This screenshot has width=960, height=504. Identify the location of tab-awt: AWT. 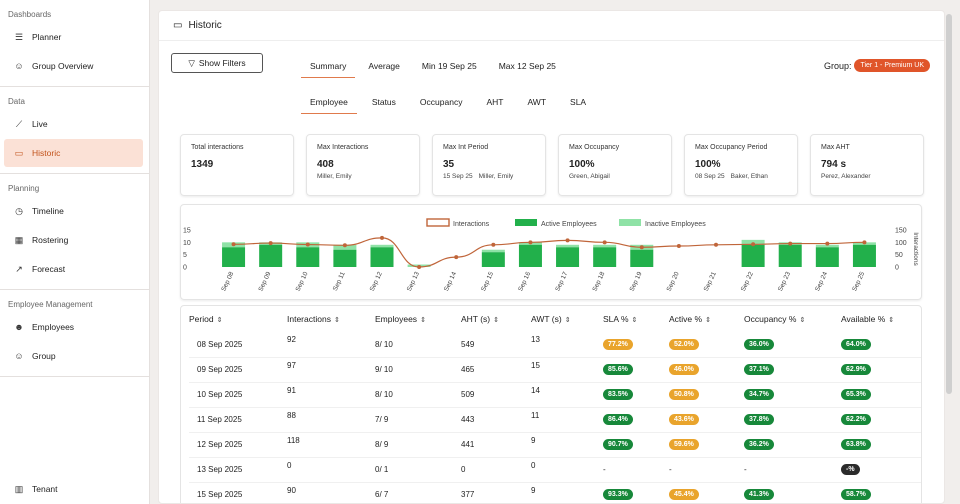
(537, 102).